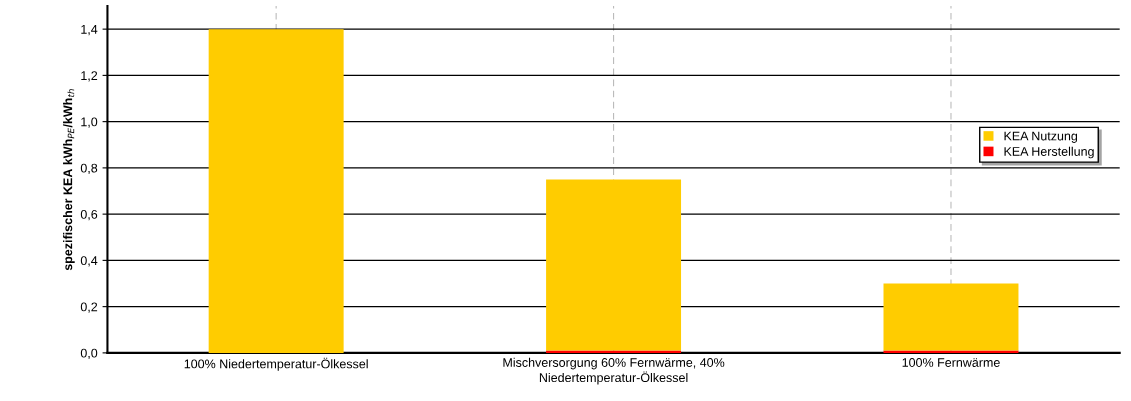 Image resolution: width=1131 pixels, height=401 pixels. What do you see at coordinates (89, 122) in the screenshot?
I see `y-tick-label: 1,0` at bounding box center [89, 122].